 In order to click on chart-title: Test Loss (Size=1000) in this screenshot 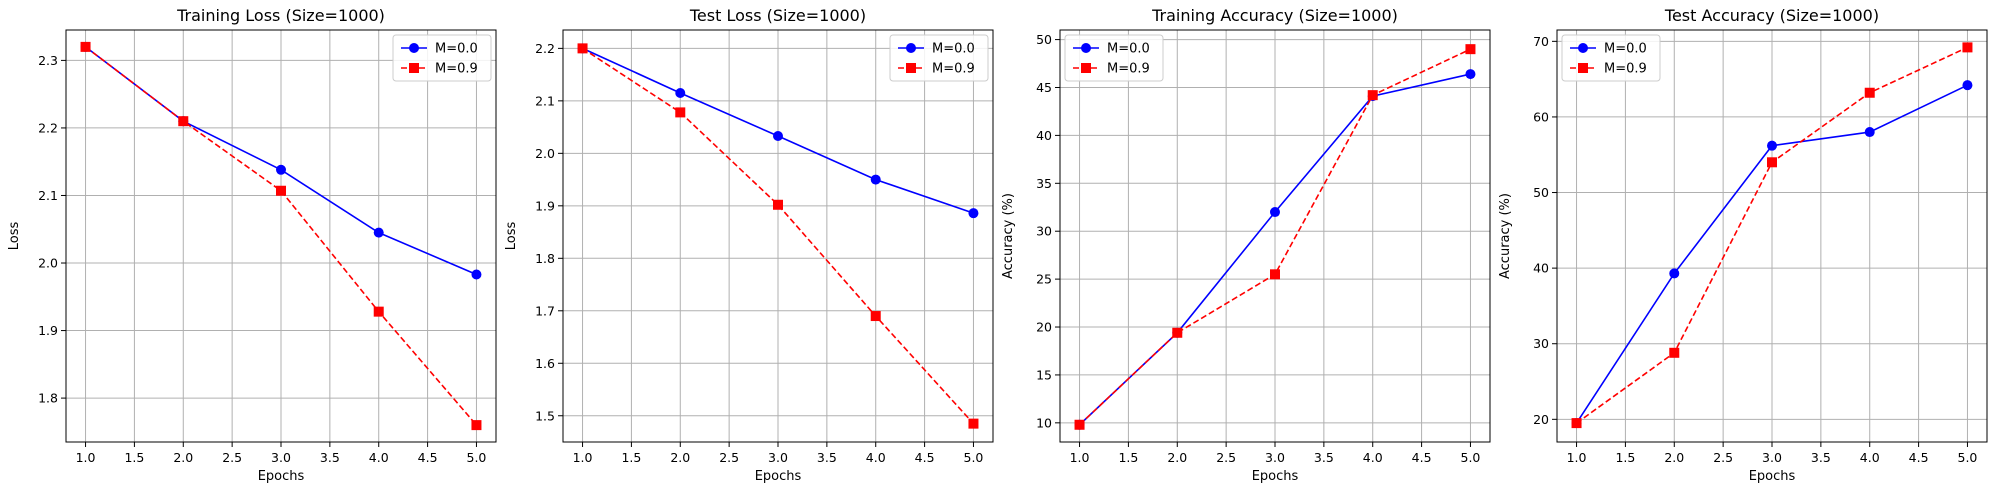, I will do `click(777, 15)`.